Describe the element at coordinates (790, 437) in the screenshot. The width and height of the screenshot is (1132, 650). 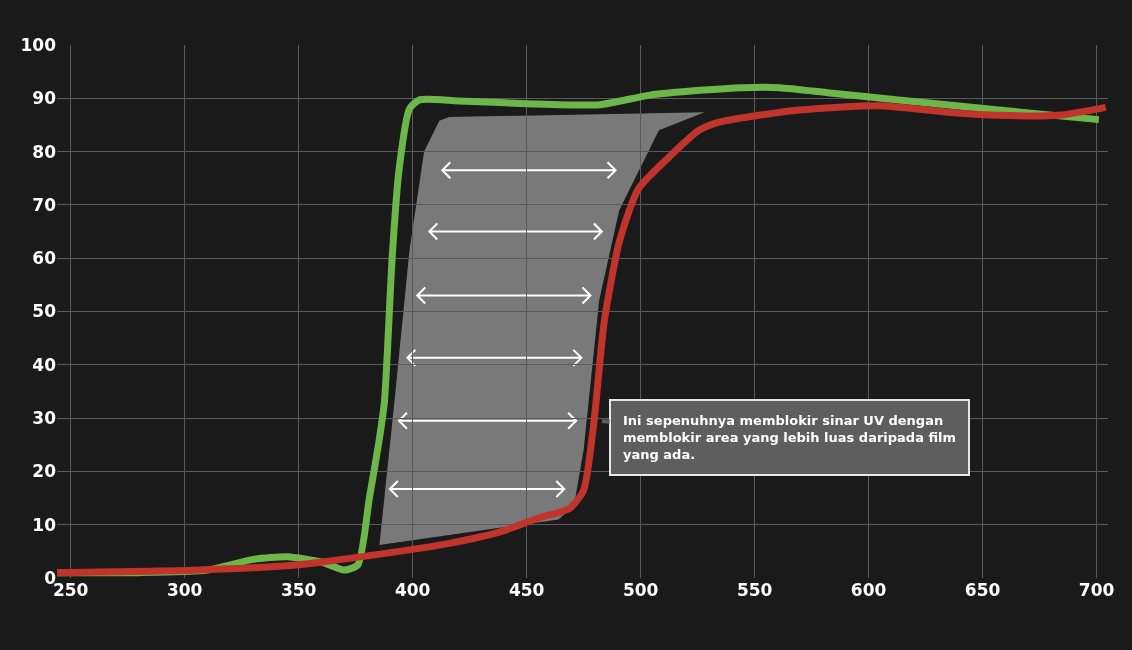
I see `annotation: Ini sepenuhnya memblokir sinar UV dengan memblokir area yang lebih luas daripada film yang ada.` at that location.